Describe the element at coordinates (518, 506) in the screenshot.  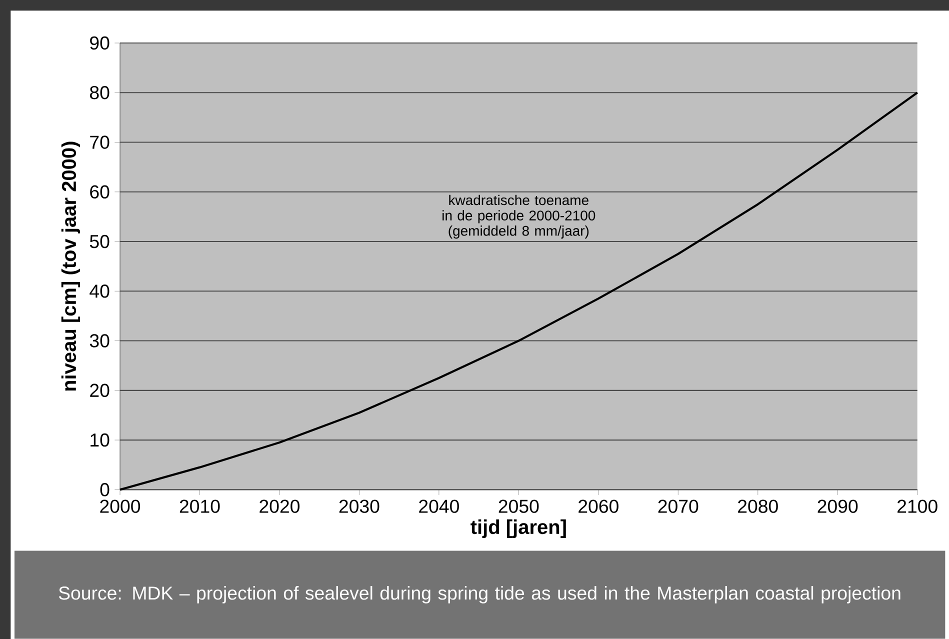
I see `x-tick-label: 2050` at that location.